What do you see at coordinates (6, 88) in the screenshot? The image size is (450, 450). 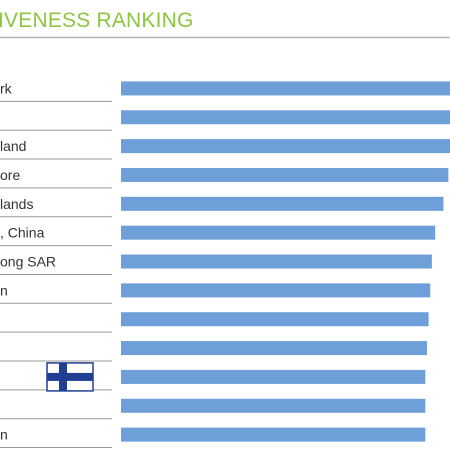 I see `category-label: rk` at bounding box center [6, 88].